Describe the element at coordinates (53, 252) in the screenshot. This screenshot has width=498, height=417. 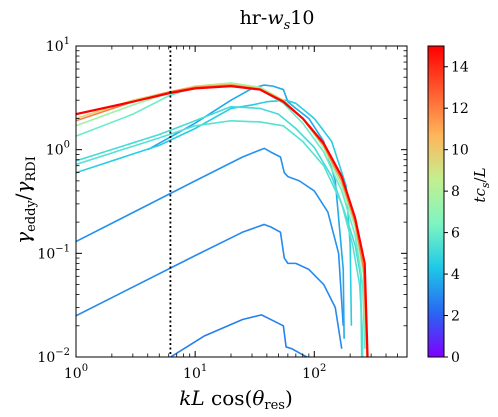
I see `y-tick-label-2: 10⁻¹` at that location.